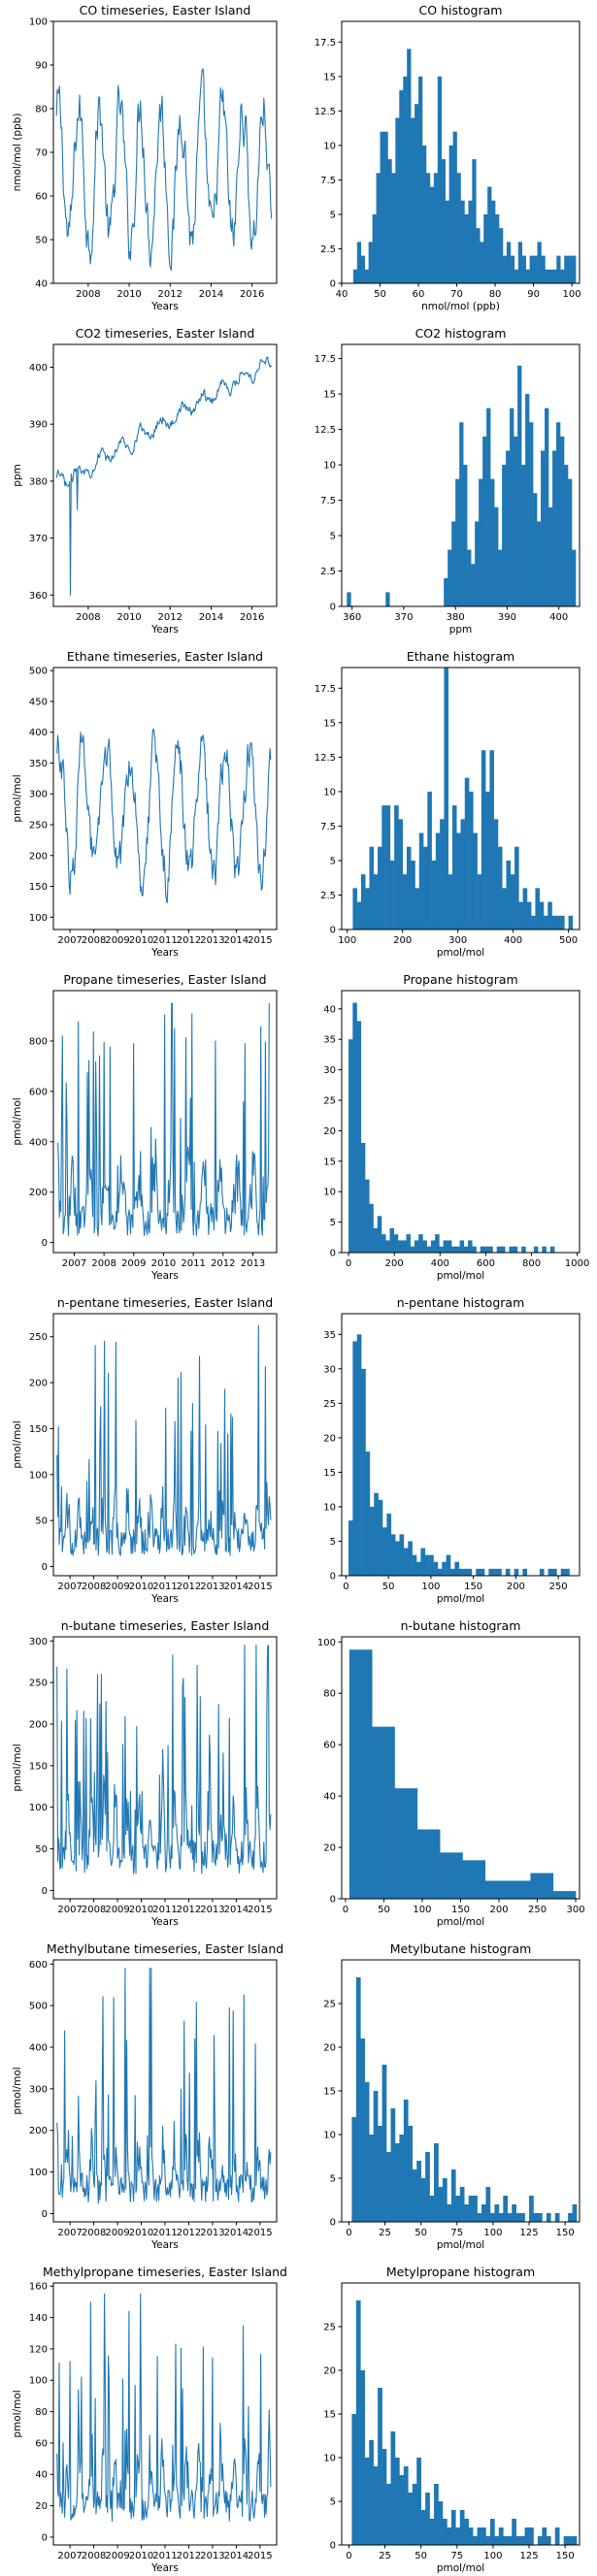 This screenshot has width=597, height=2576. I want to click on y-tick-label: 400, so click(38, 1143).